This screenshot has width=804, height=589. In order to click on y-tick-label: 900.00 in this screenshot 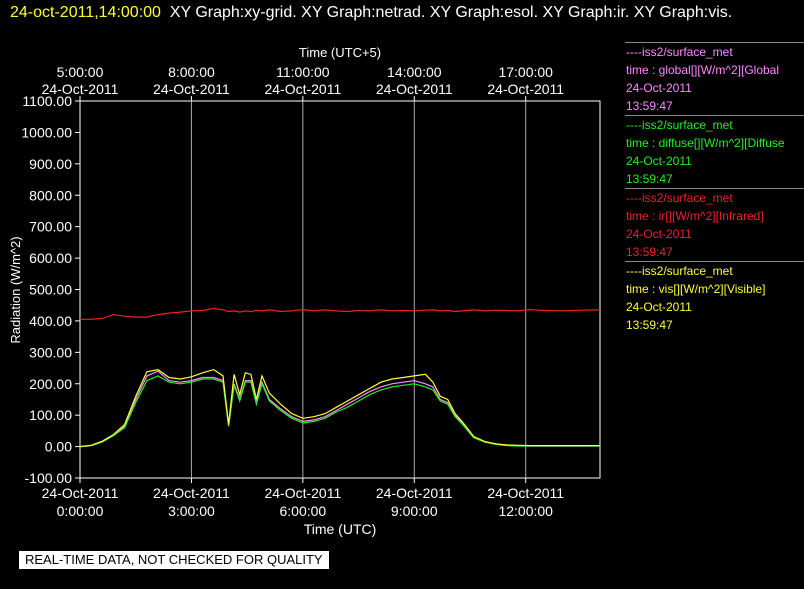, I will do `click(50, 164)`.